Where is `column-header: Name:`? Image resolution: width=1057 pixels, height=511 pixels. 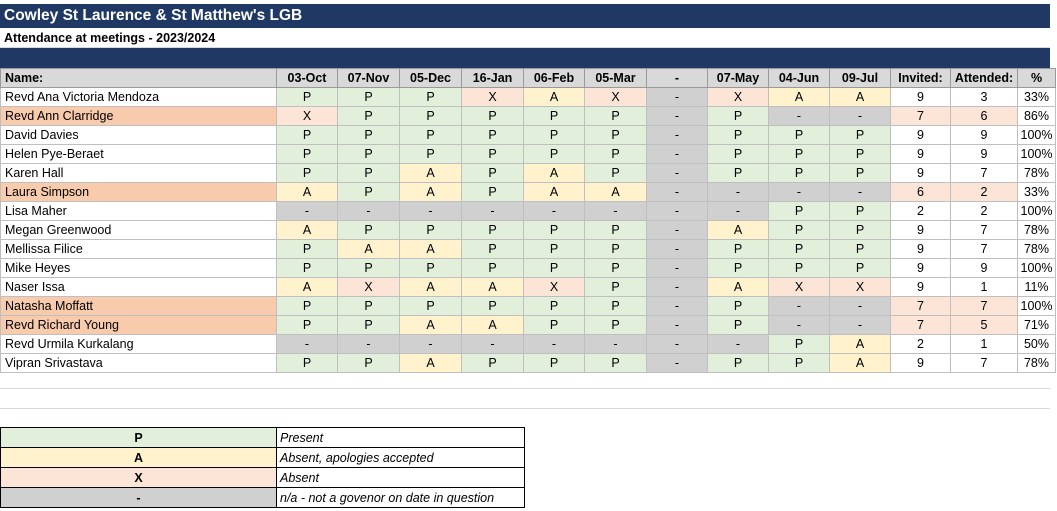 column-header: Name: is located at coordinates (138, 78).